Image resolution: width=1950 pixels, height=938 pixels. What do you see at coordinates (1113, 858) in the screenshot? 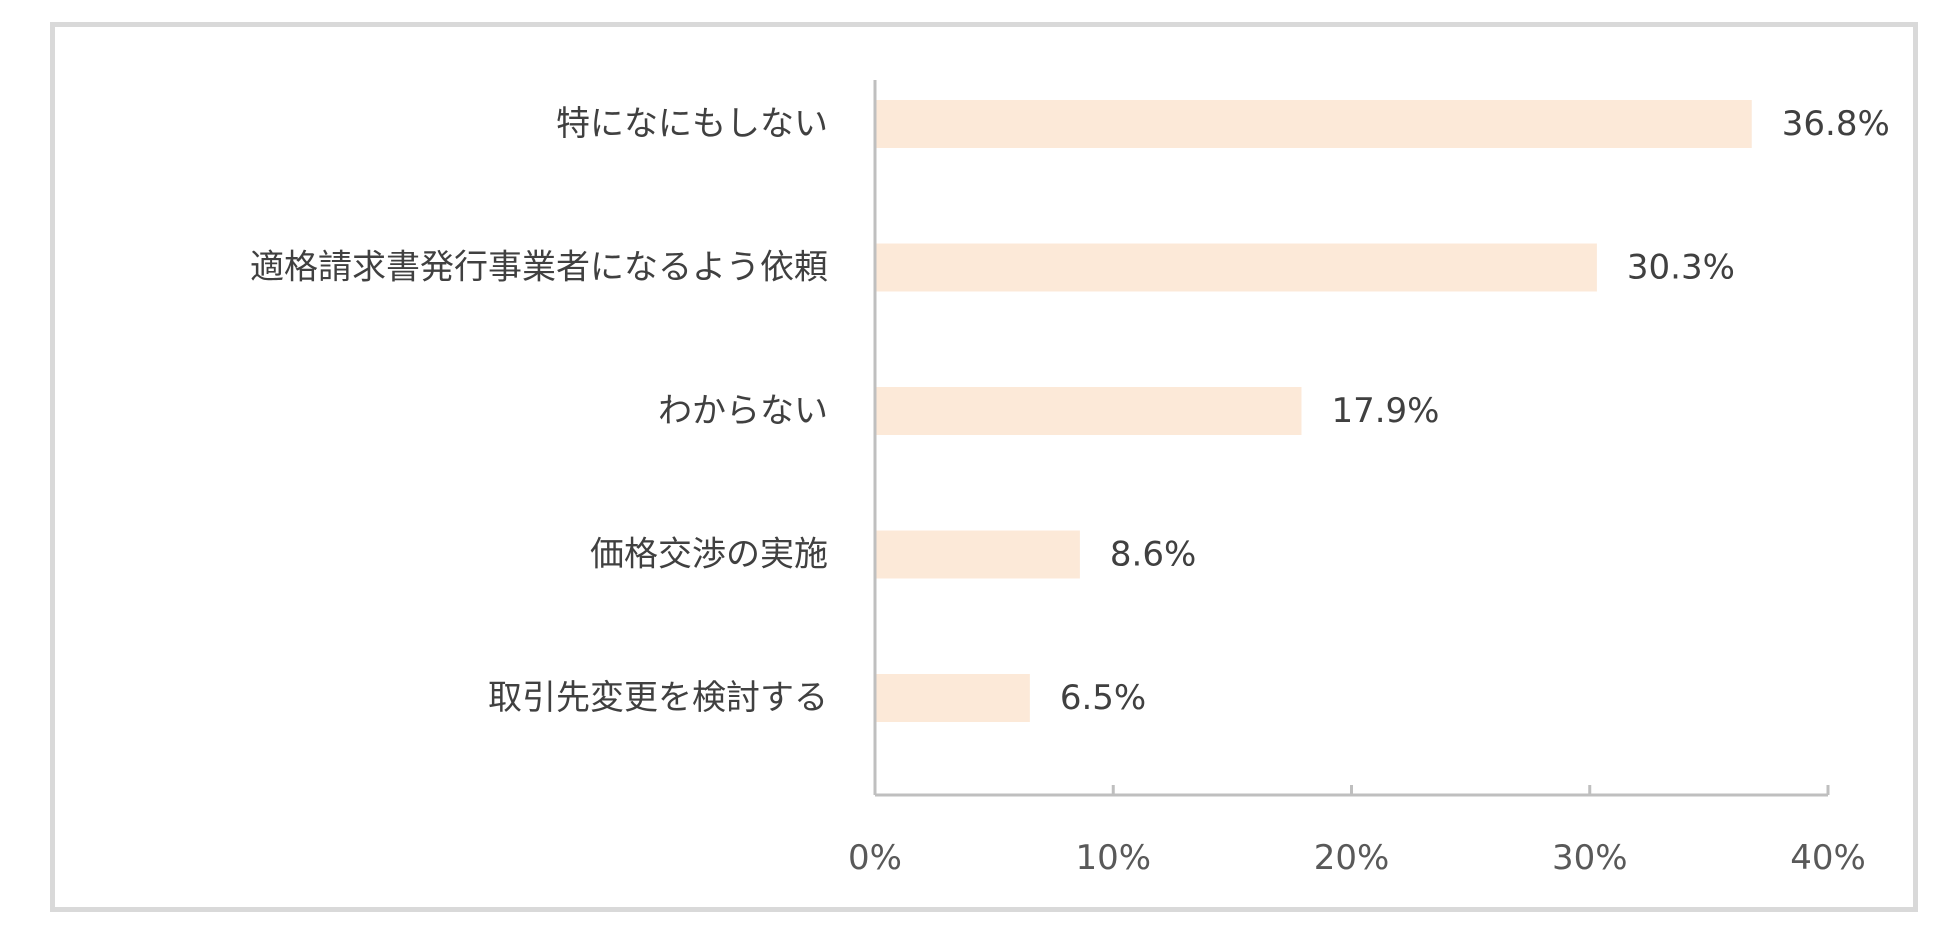
I see `x-tick-label: 10%` at bounding box center [1113, 858].